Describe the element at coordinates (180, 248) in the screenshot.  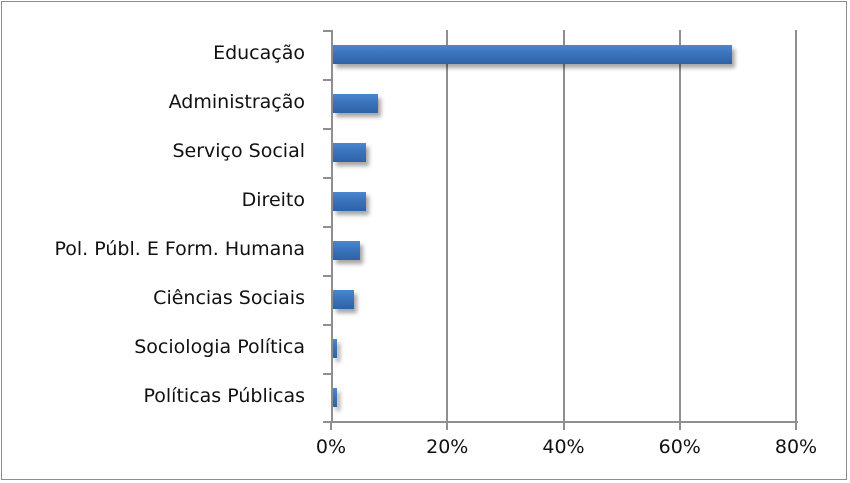
I see `category-label: Pol. Públ. E Form. Humana` at that location.